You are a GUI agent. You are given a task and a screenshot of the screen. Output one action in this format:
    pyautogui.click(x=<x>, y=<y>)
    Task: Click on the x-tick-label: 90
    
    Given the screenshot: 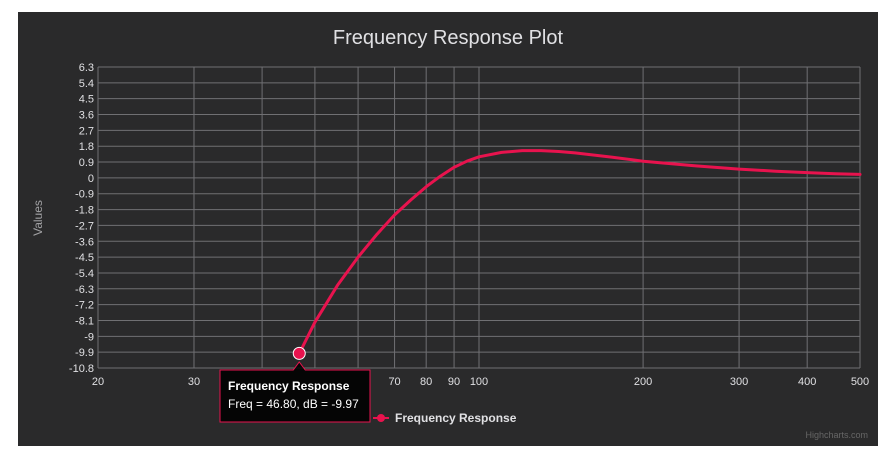 What is the action you would take?
    pyautogui.click(x=454, y=382)
    